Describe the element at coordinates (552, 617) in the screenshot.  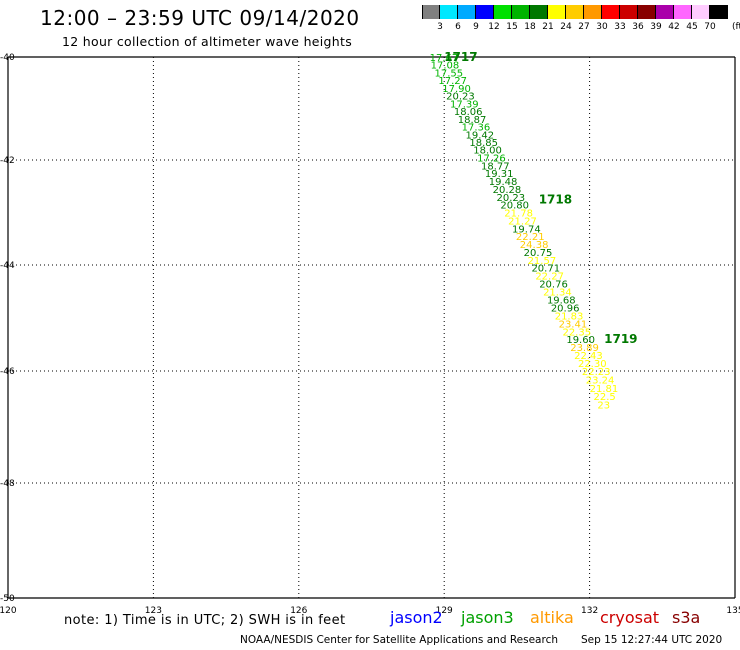
I see `satellite-legend-altika: altika` at that location.